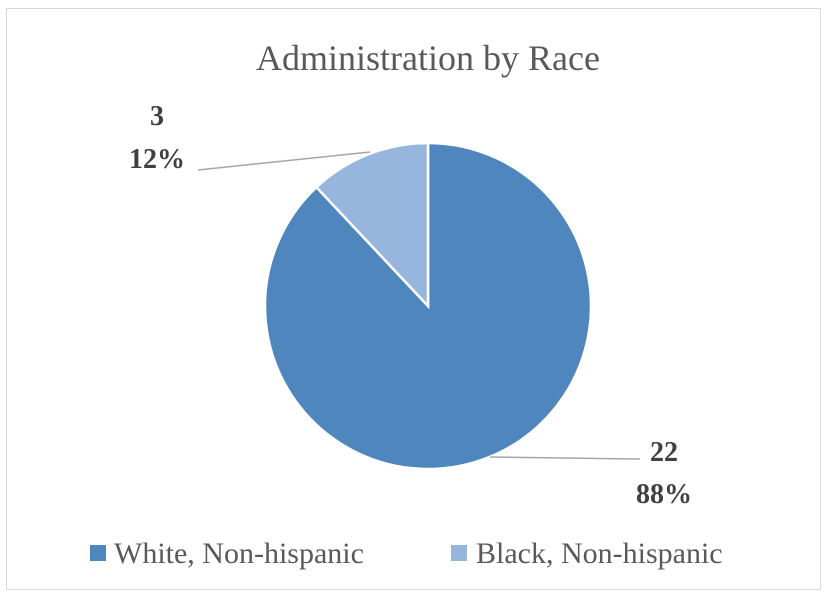 This screenshot has height=598, width=829. I want to click on data-label-count-white-non-hispanic: 22, so click(664, 452).